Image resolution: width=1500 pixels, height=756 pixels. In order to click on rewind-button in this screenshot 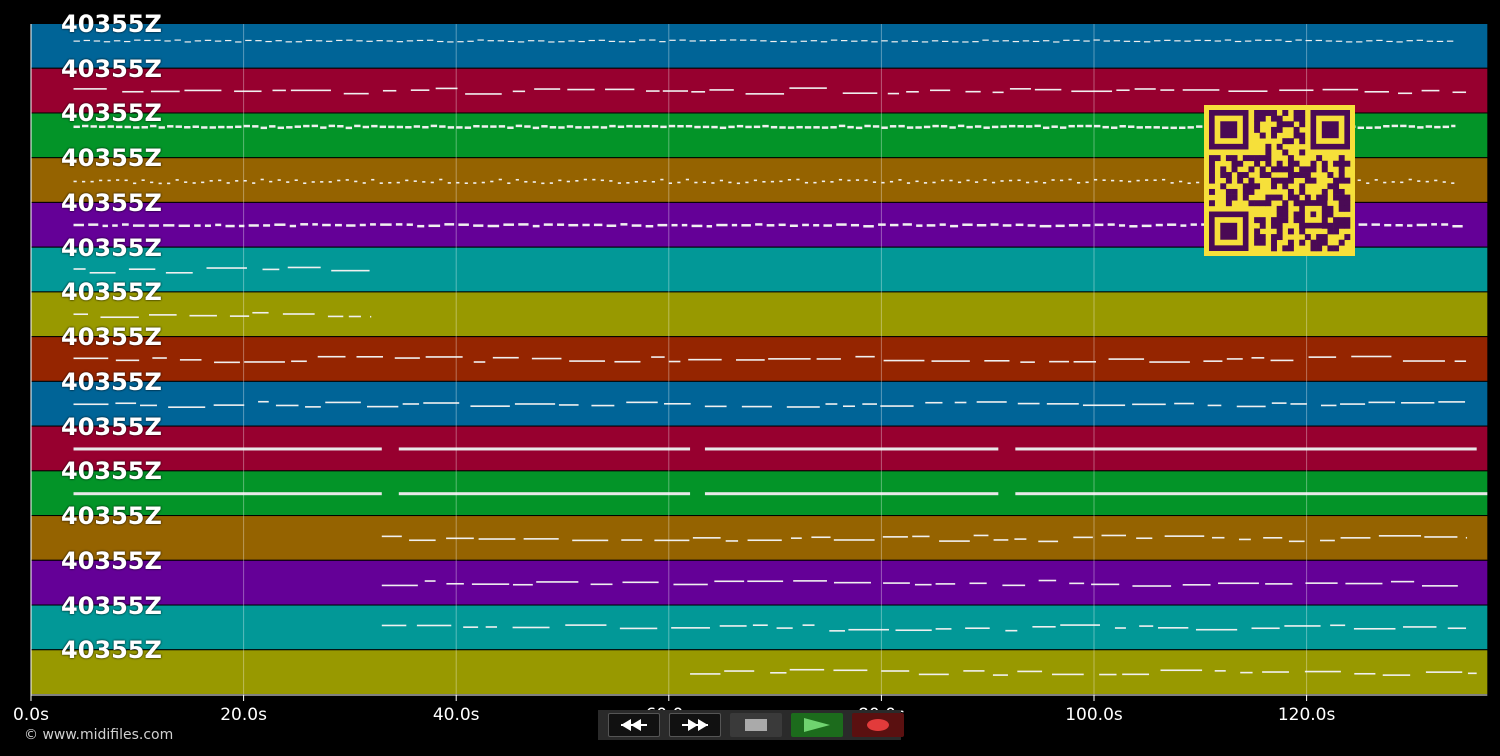, I will do `click(634, 725)`.